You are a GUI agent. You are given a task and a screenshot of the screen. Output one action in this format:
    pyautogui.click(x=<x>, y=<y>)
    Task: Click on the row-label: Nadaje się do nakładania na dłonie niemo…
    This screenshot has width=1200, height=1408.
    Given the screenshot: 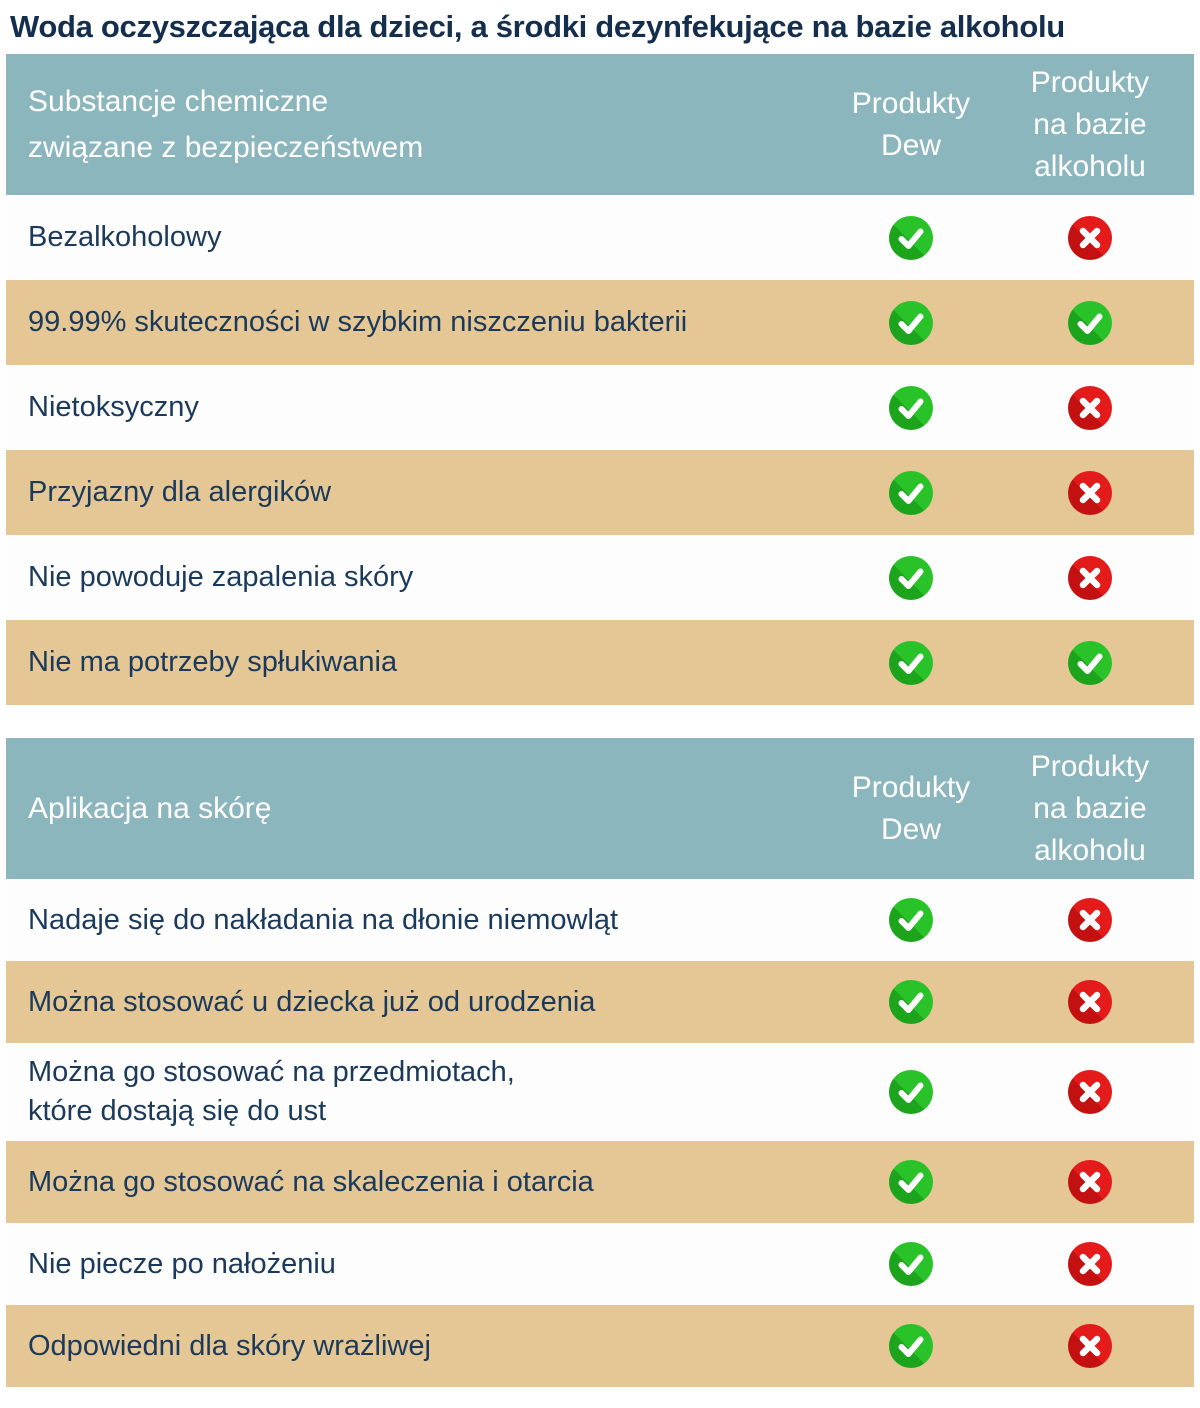 What is the action you would take?
    pyautogui.click(x=323, y=919)
    